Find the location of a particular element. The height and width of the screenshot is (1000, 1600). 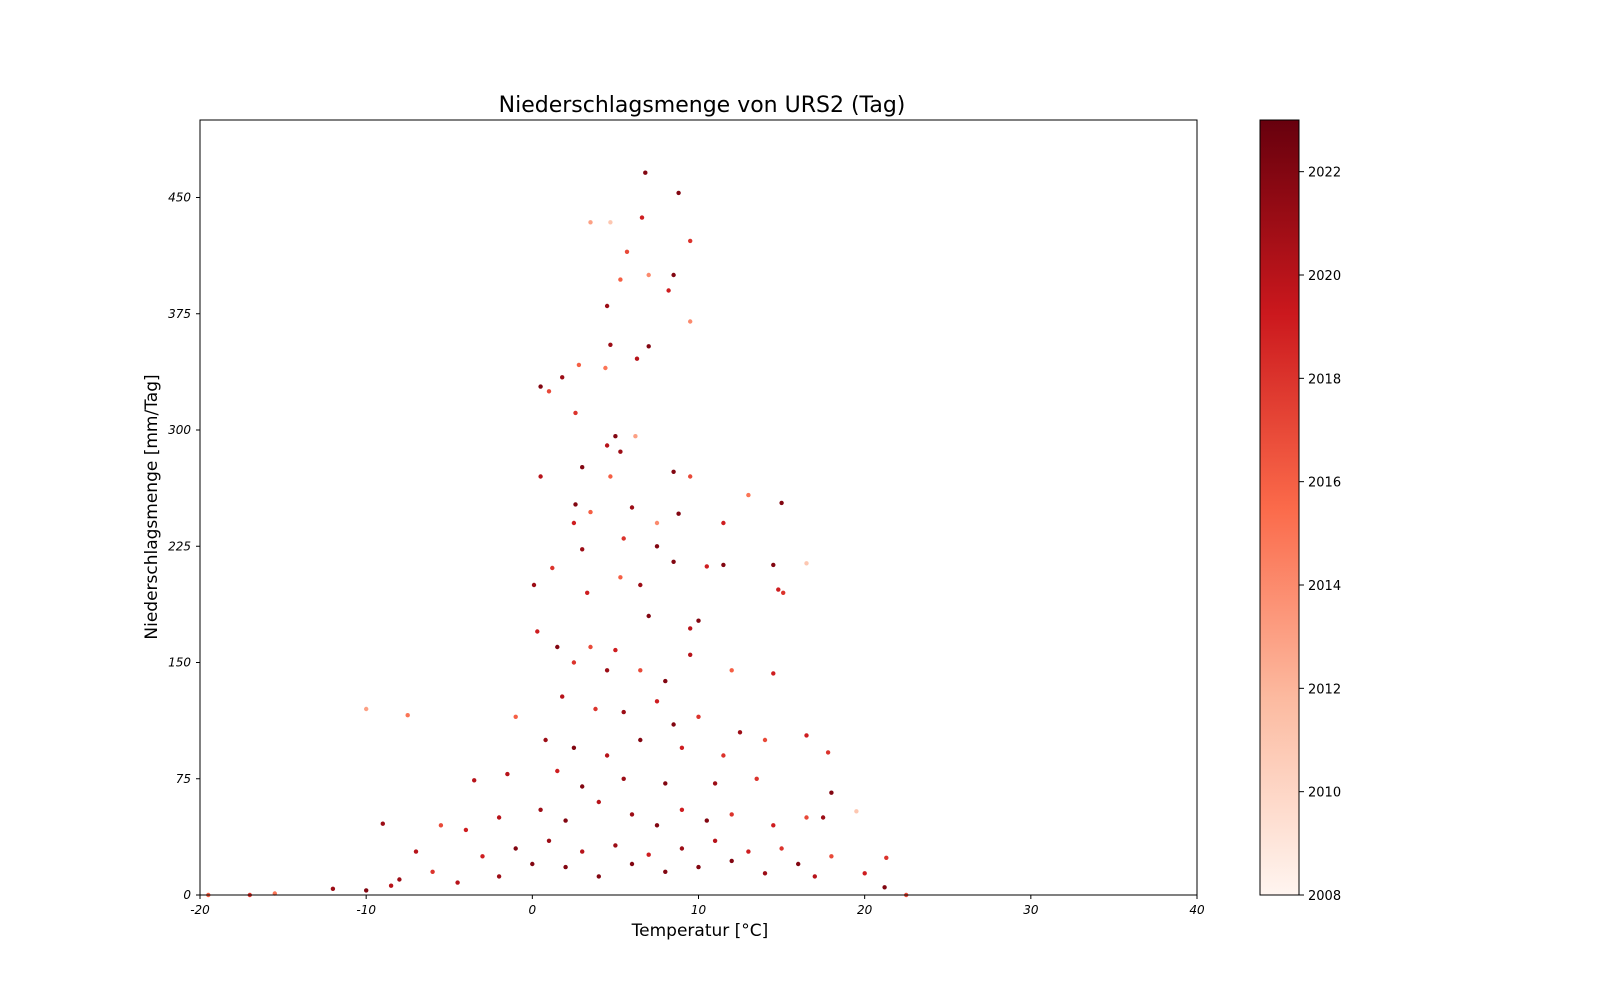

colorbar-tick-label: 2008 is located at coordinates (1324, 896).